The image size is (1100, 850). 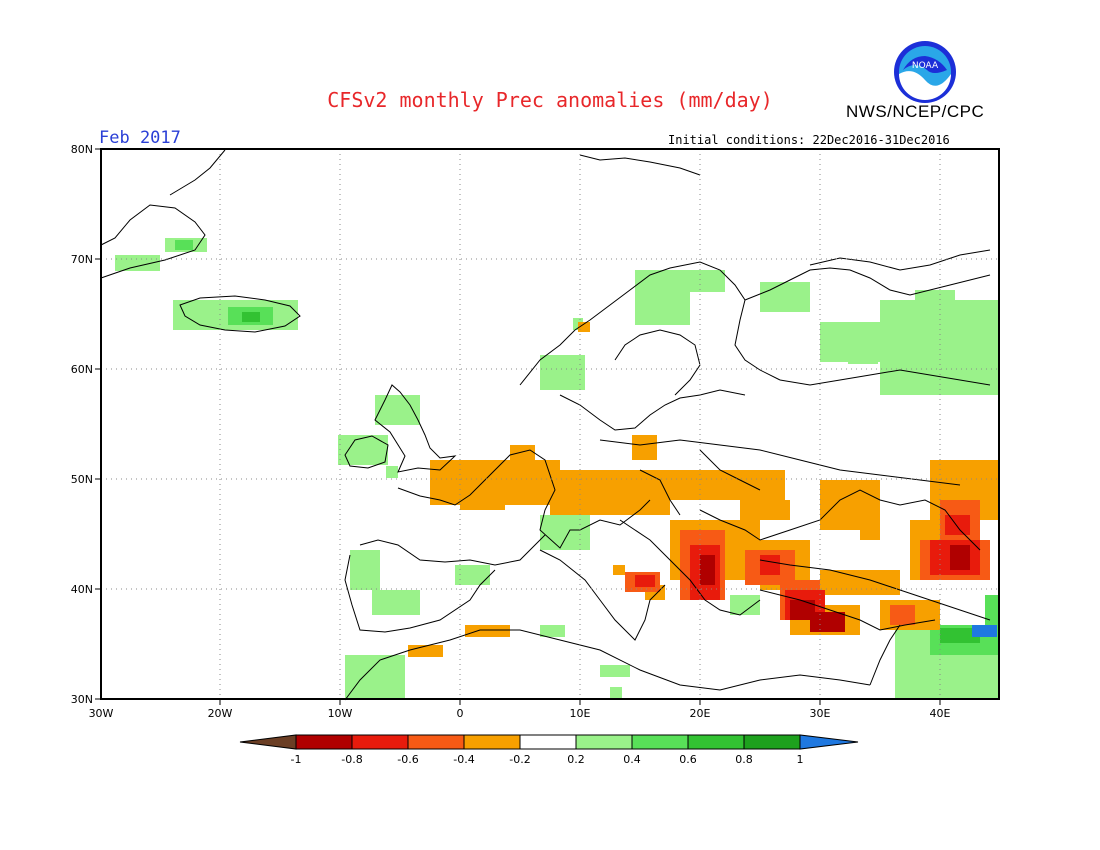 I want to click on colorbar-label: 0.4, so click(x=632, y=759).